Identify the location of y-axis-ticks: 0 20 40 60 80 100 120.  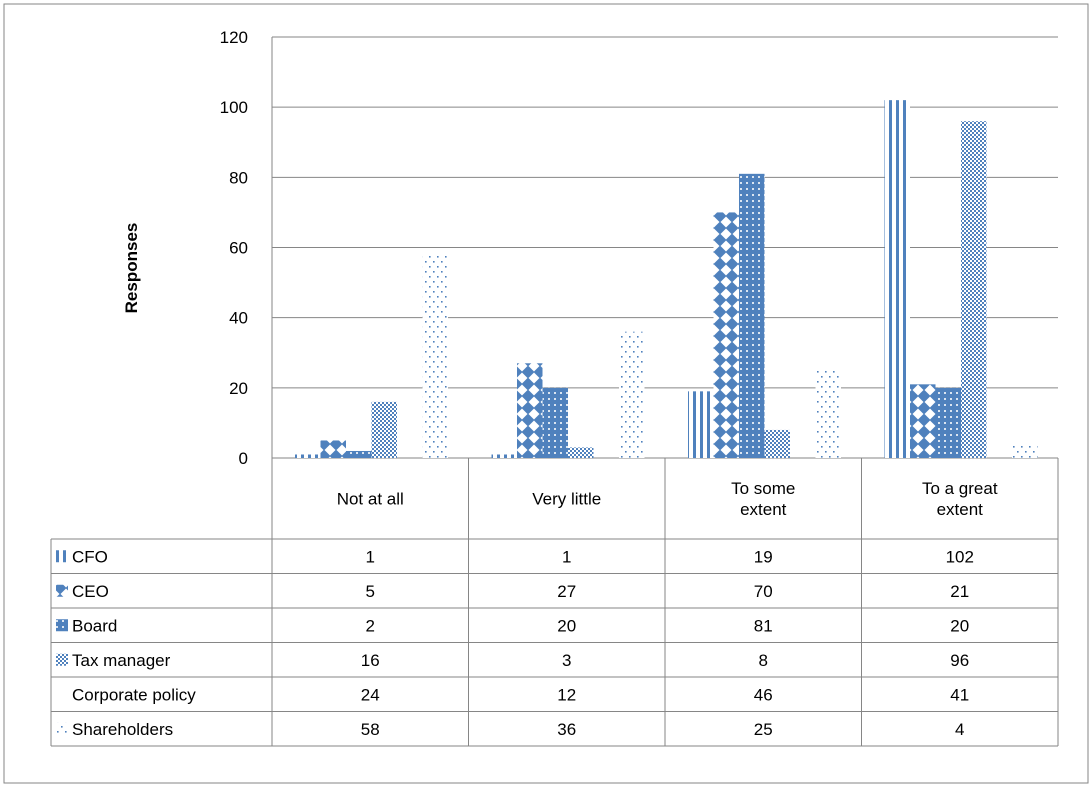
(234, 248).